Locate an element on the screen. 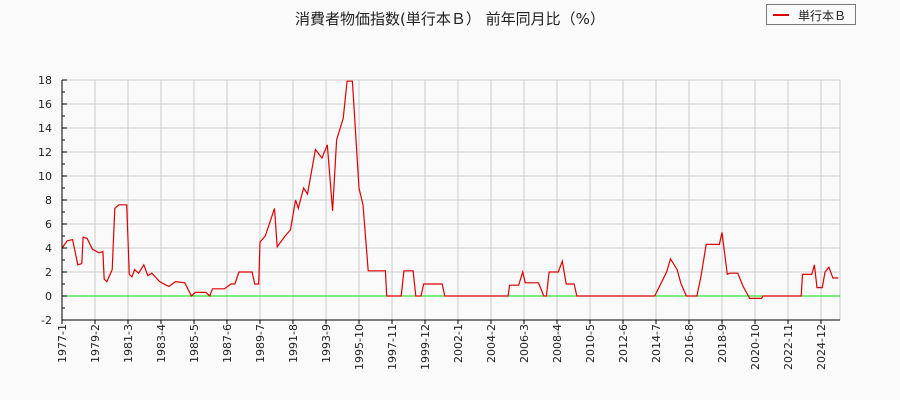 The image size is (900, 400). svg-text: 2024-12 is located at coordinates (821, 347).